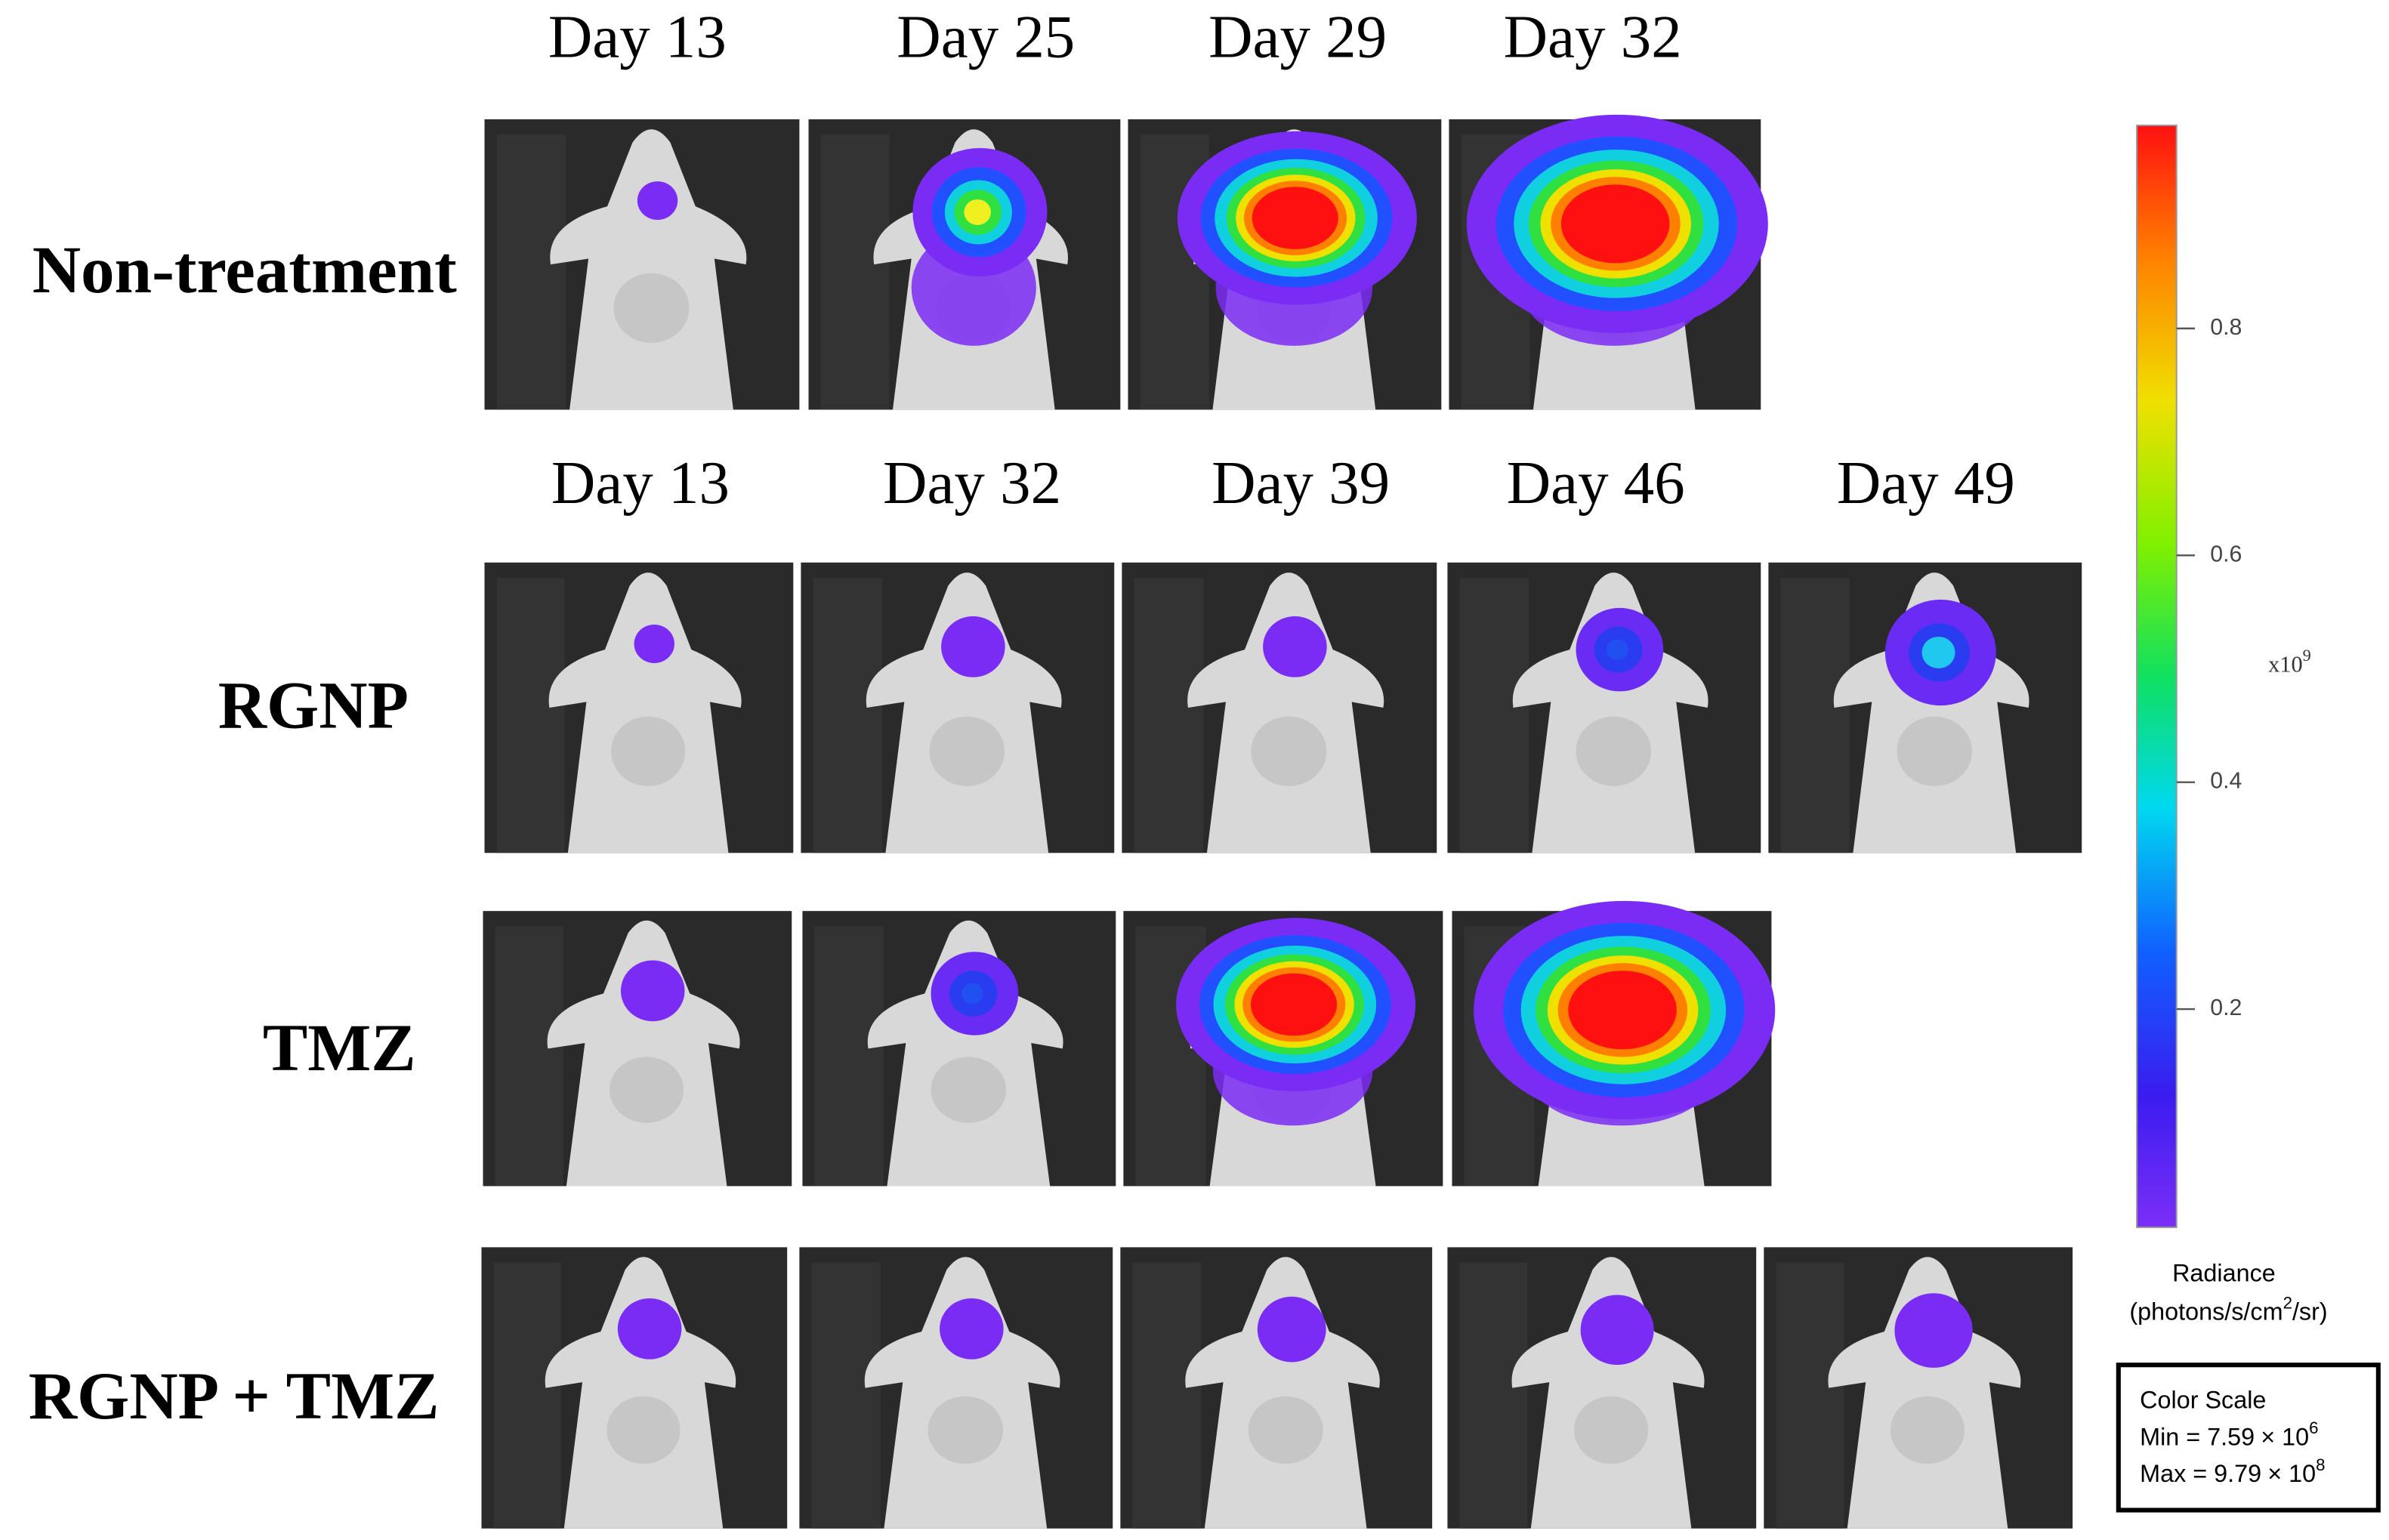 The image size is (2389, 1540). What do you see at coordinates (972, 483) in the screenshot?
I see `day-label: Day 32` at bounding box center [972, 483].